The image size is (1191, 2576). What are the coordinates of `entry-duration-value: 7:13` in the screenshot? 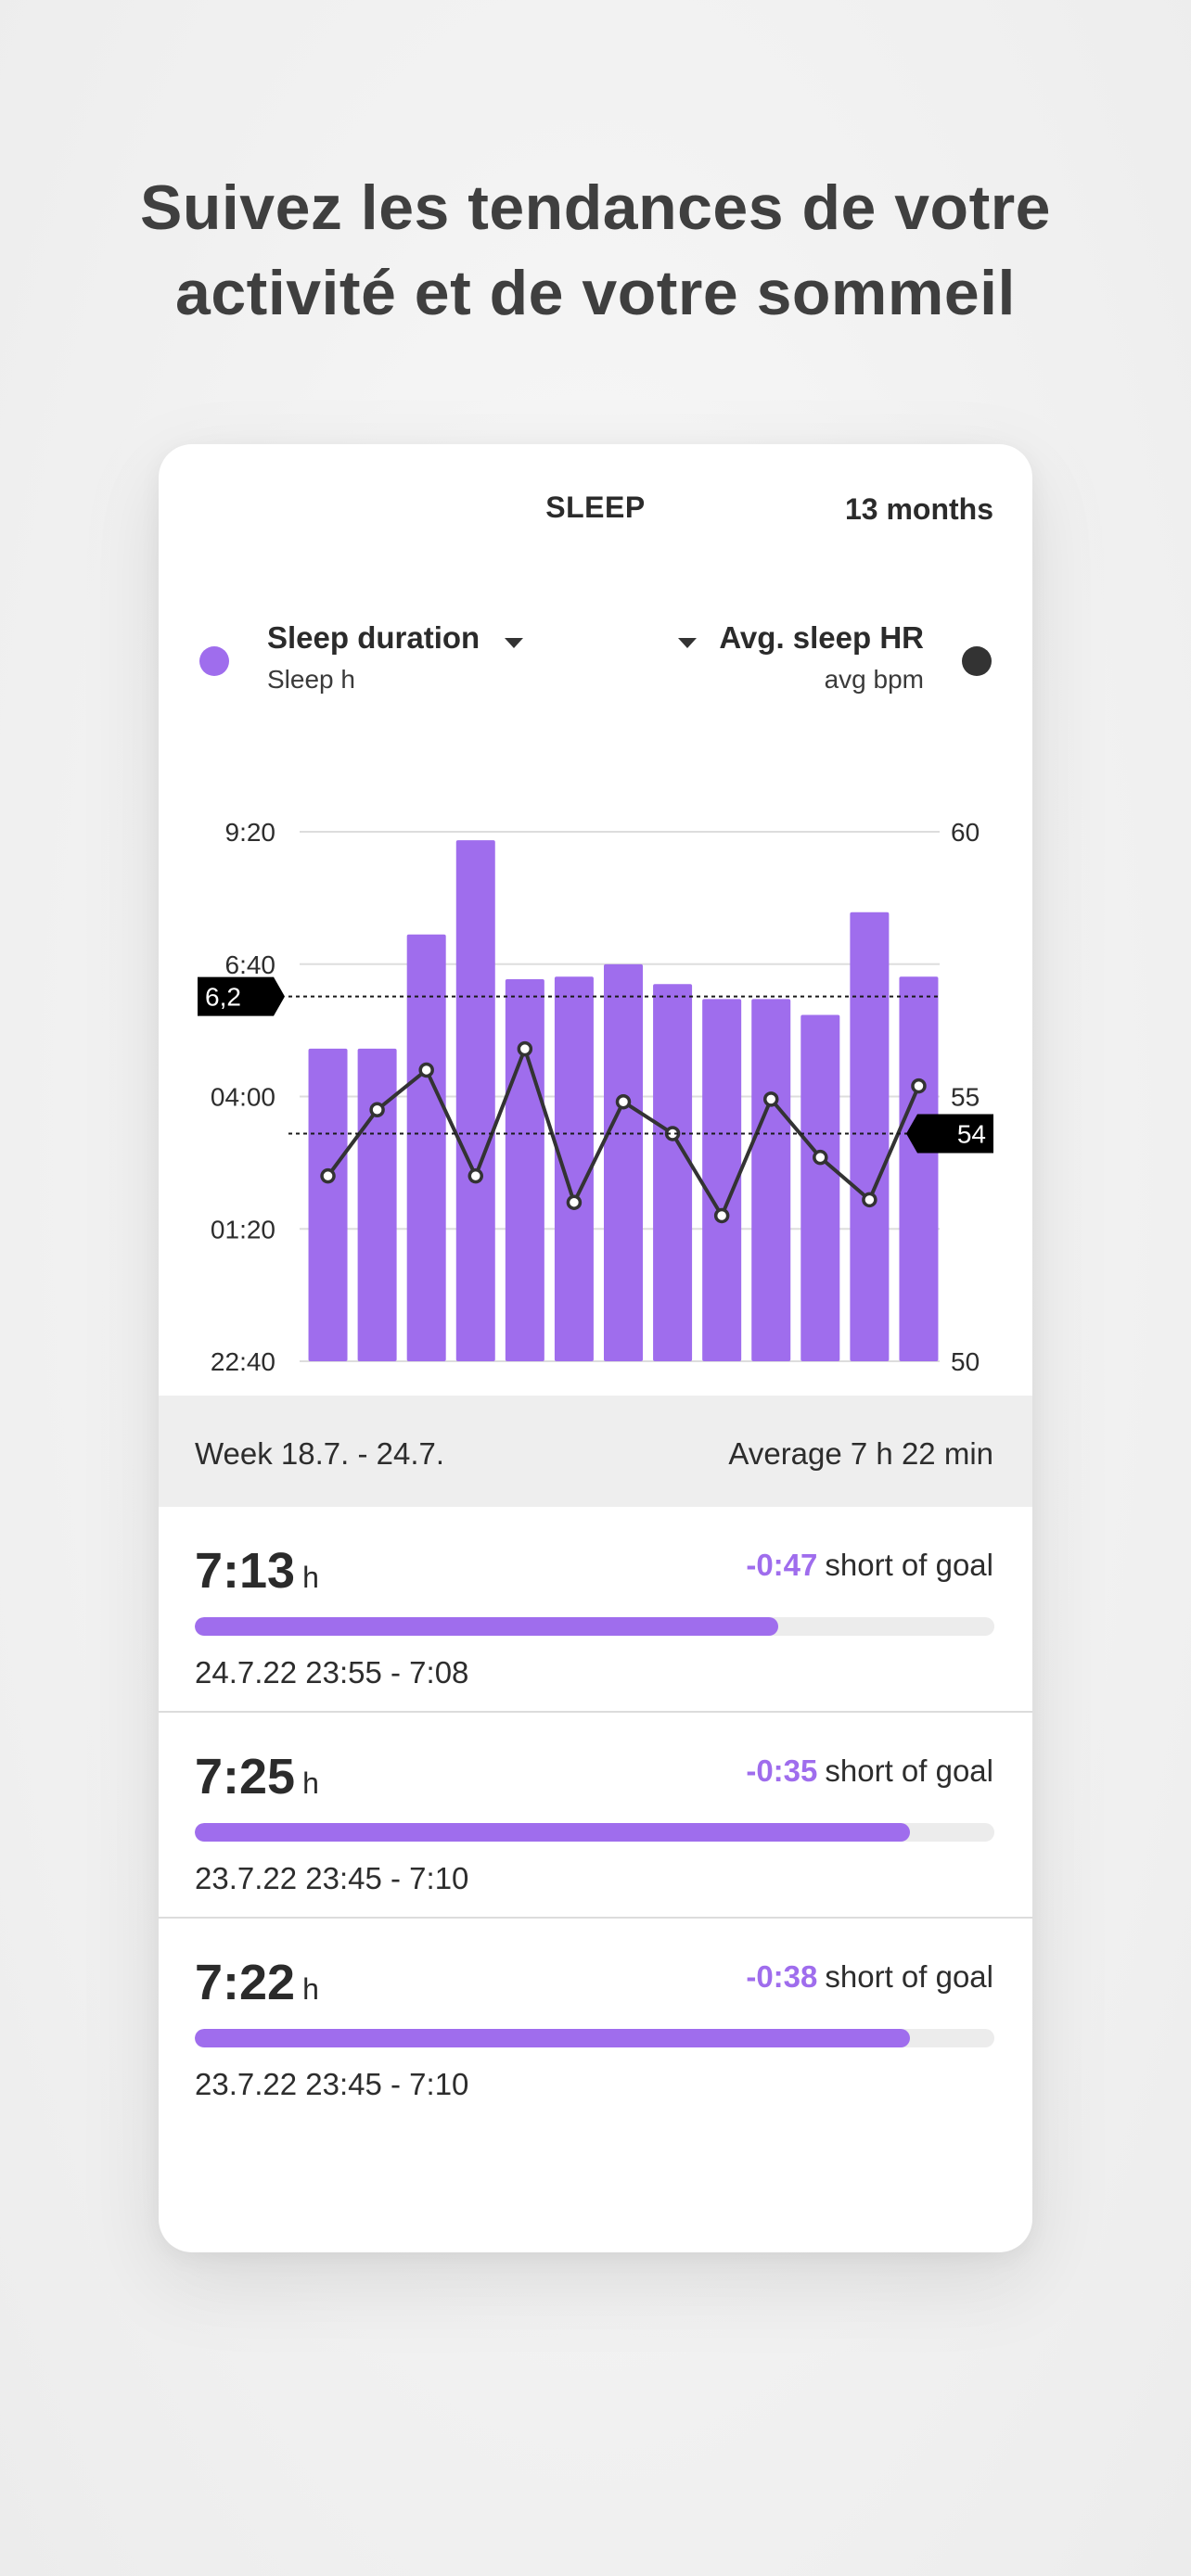 It's located at (246, 1571).